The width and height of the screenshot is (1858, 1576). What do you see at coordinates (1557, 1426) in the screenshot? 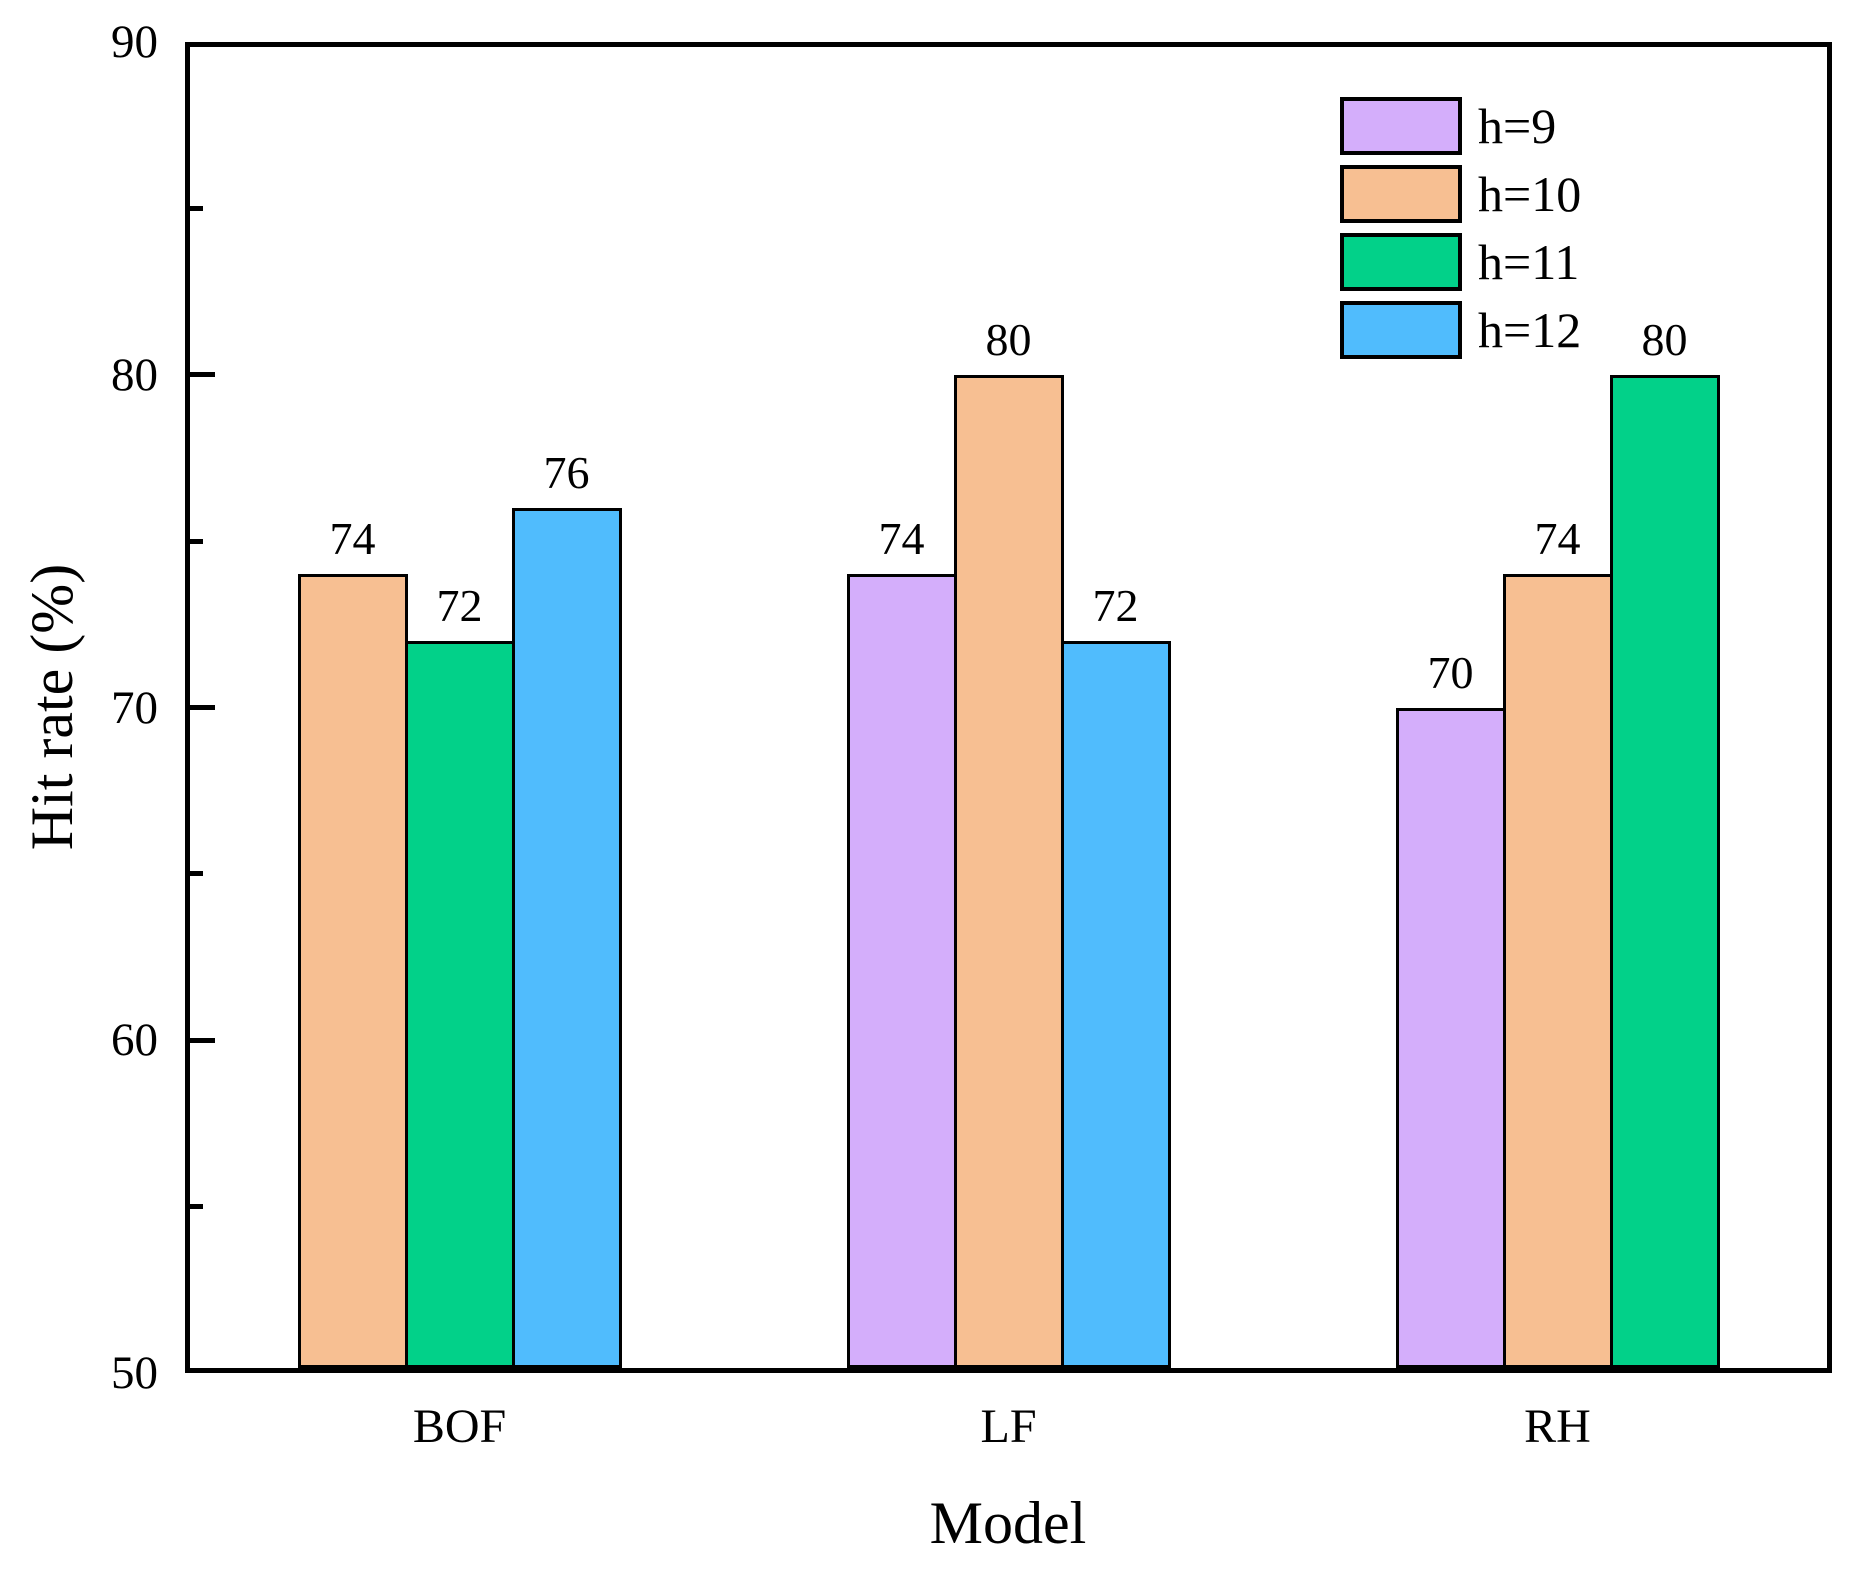
I see `x-category-label: RH` at bounding box center [1557, 1426].